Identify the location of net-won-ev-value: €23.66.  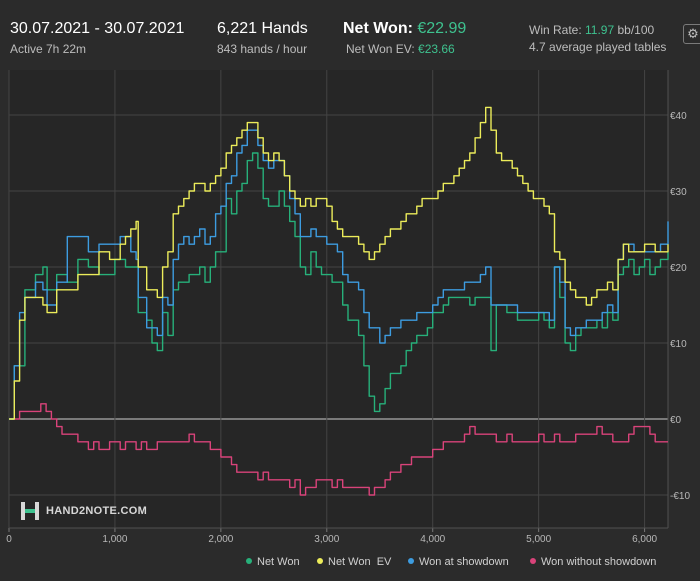
(436, 49).